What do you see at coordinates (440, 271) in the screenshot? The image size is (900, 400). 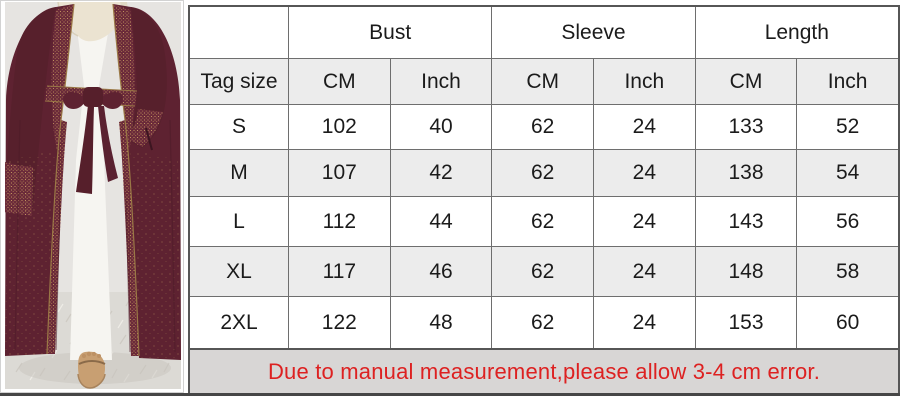 I see `value-xl-bust-inch: 46` at bounding box center [440, 271].